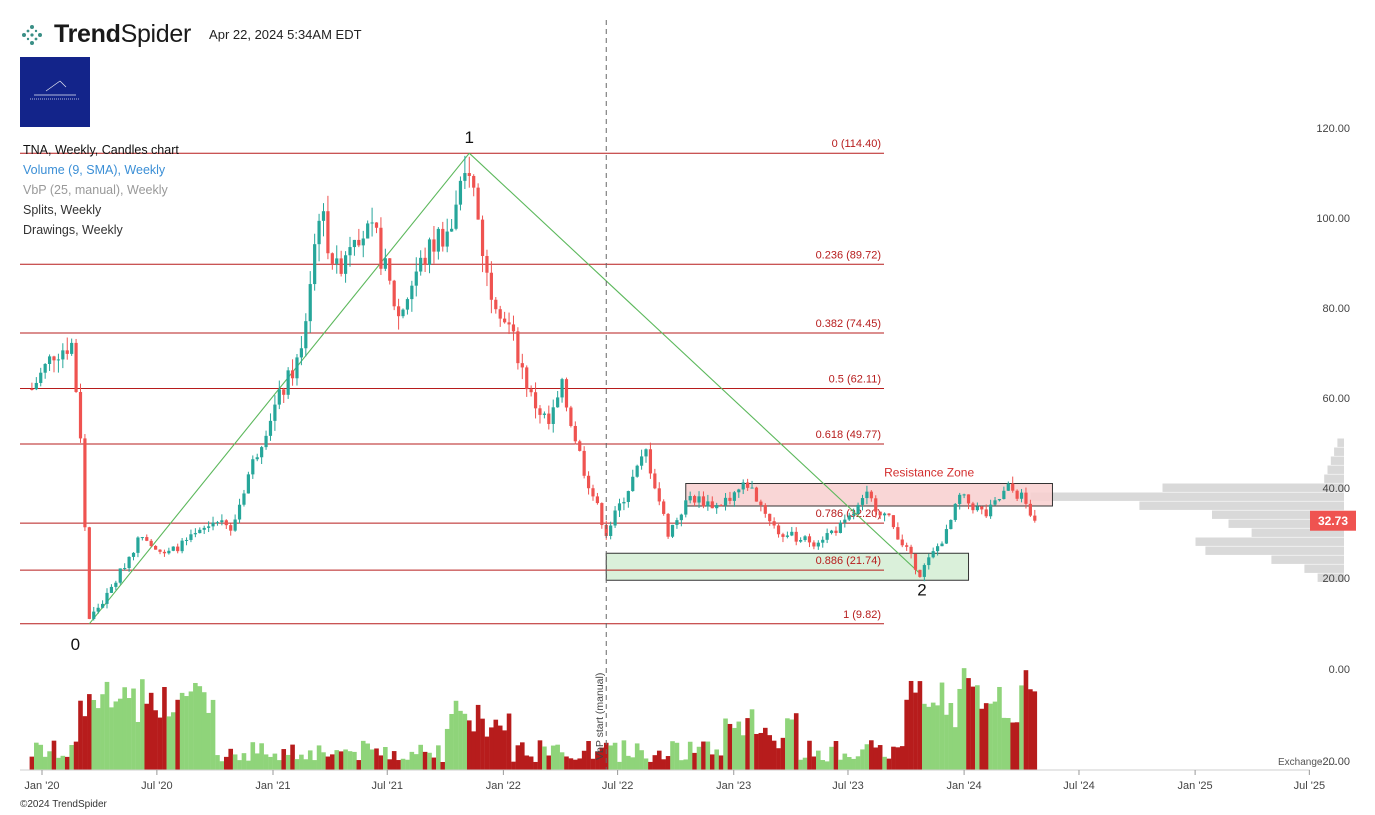 This screenshot has height=815, width=1375. I want to click on support-zone, so click(787, 566).